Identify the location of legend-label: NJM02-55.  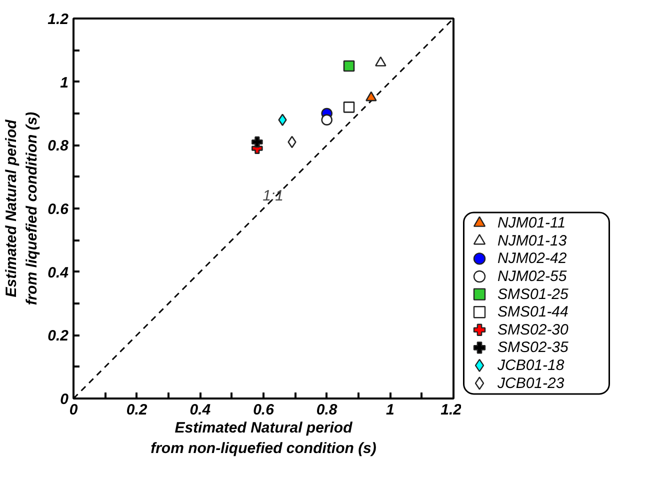
(533, 277).